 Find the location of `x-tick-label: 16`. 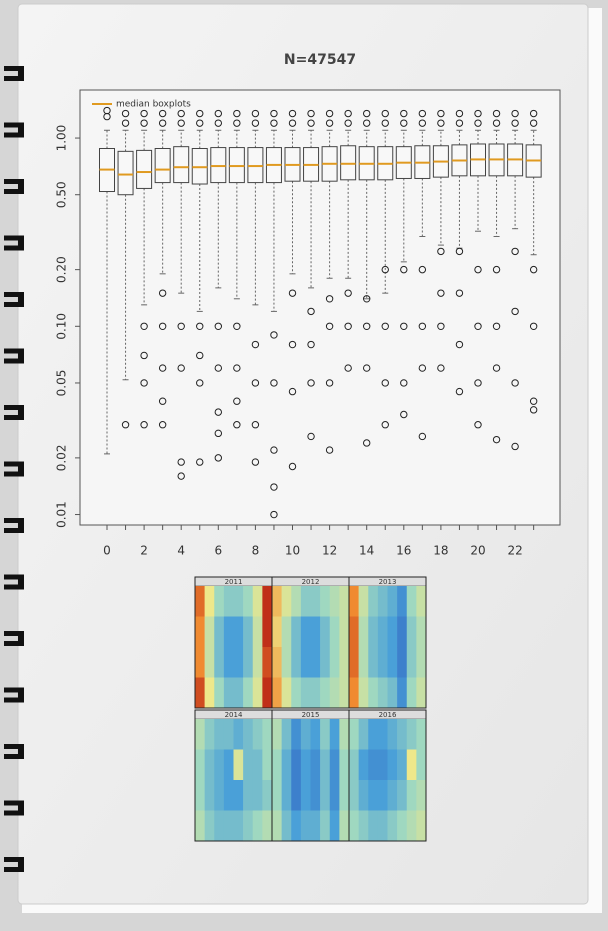

x-tick-label: 16 is located at coordinates (403, 551).